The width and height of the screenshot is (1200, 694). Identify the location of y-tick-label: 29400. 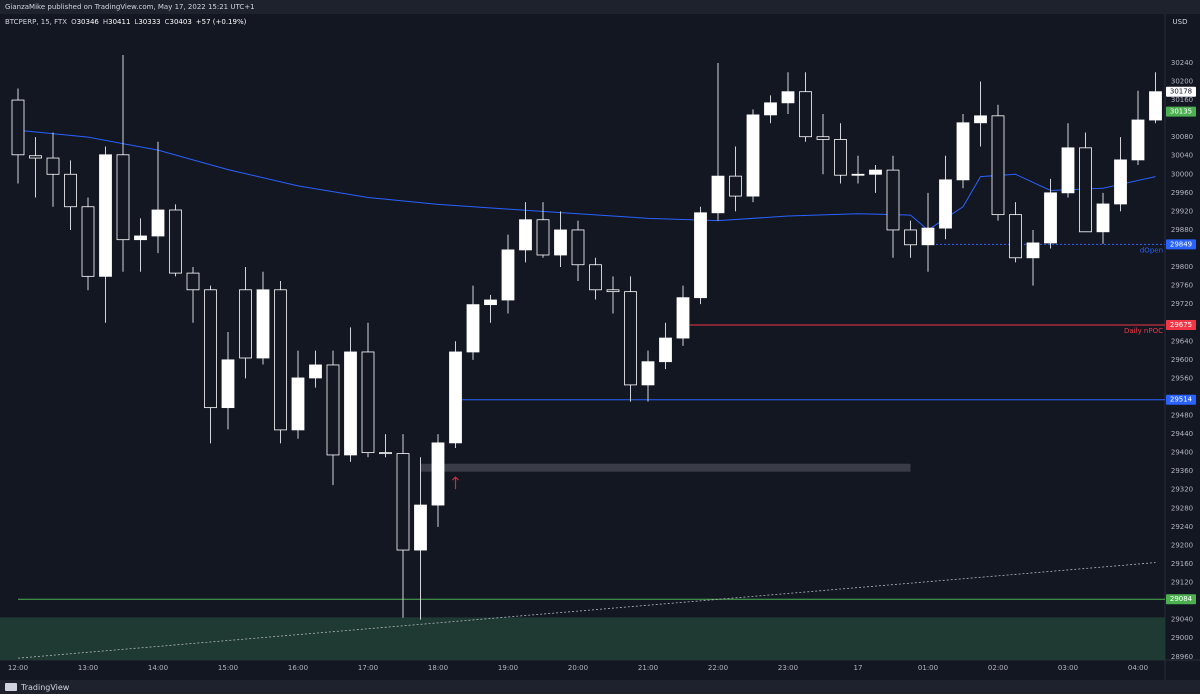
(1182, 453).